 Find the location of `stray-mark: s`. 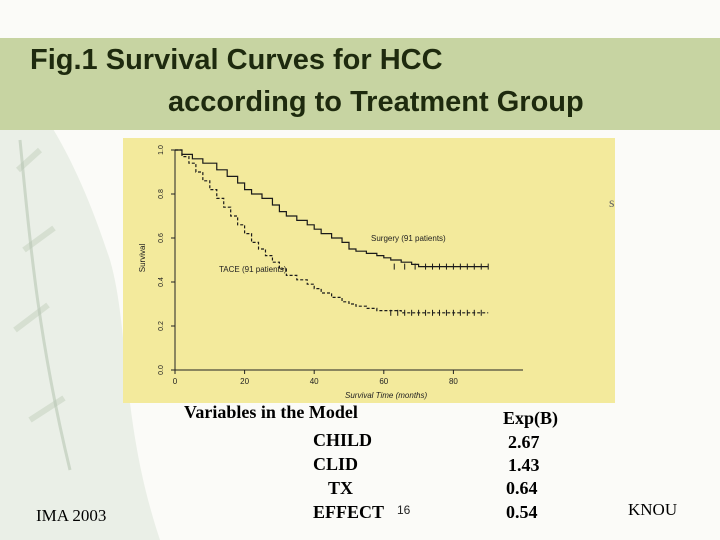

stray-mark: s is located at coordinates (612, 203).